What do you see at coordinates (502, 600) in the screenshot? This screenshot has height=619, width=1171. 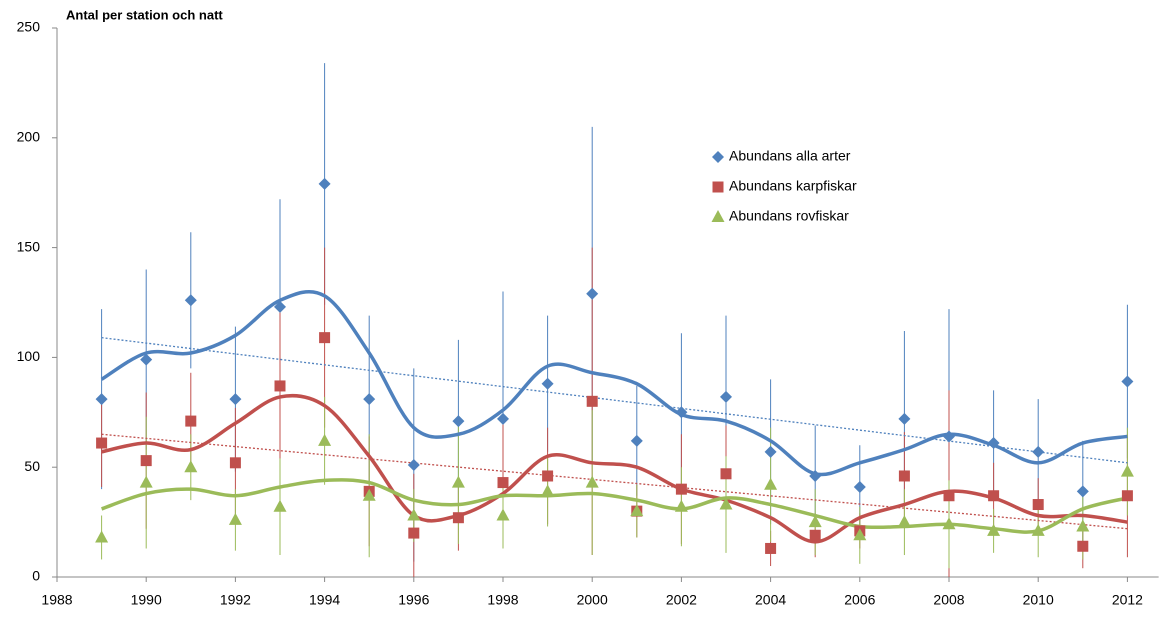 I see `x-tick-label: 1998` at bounding box center [502, 600].